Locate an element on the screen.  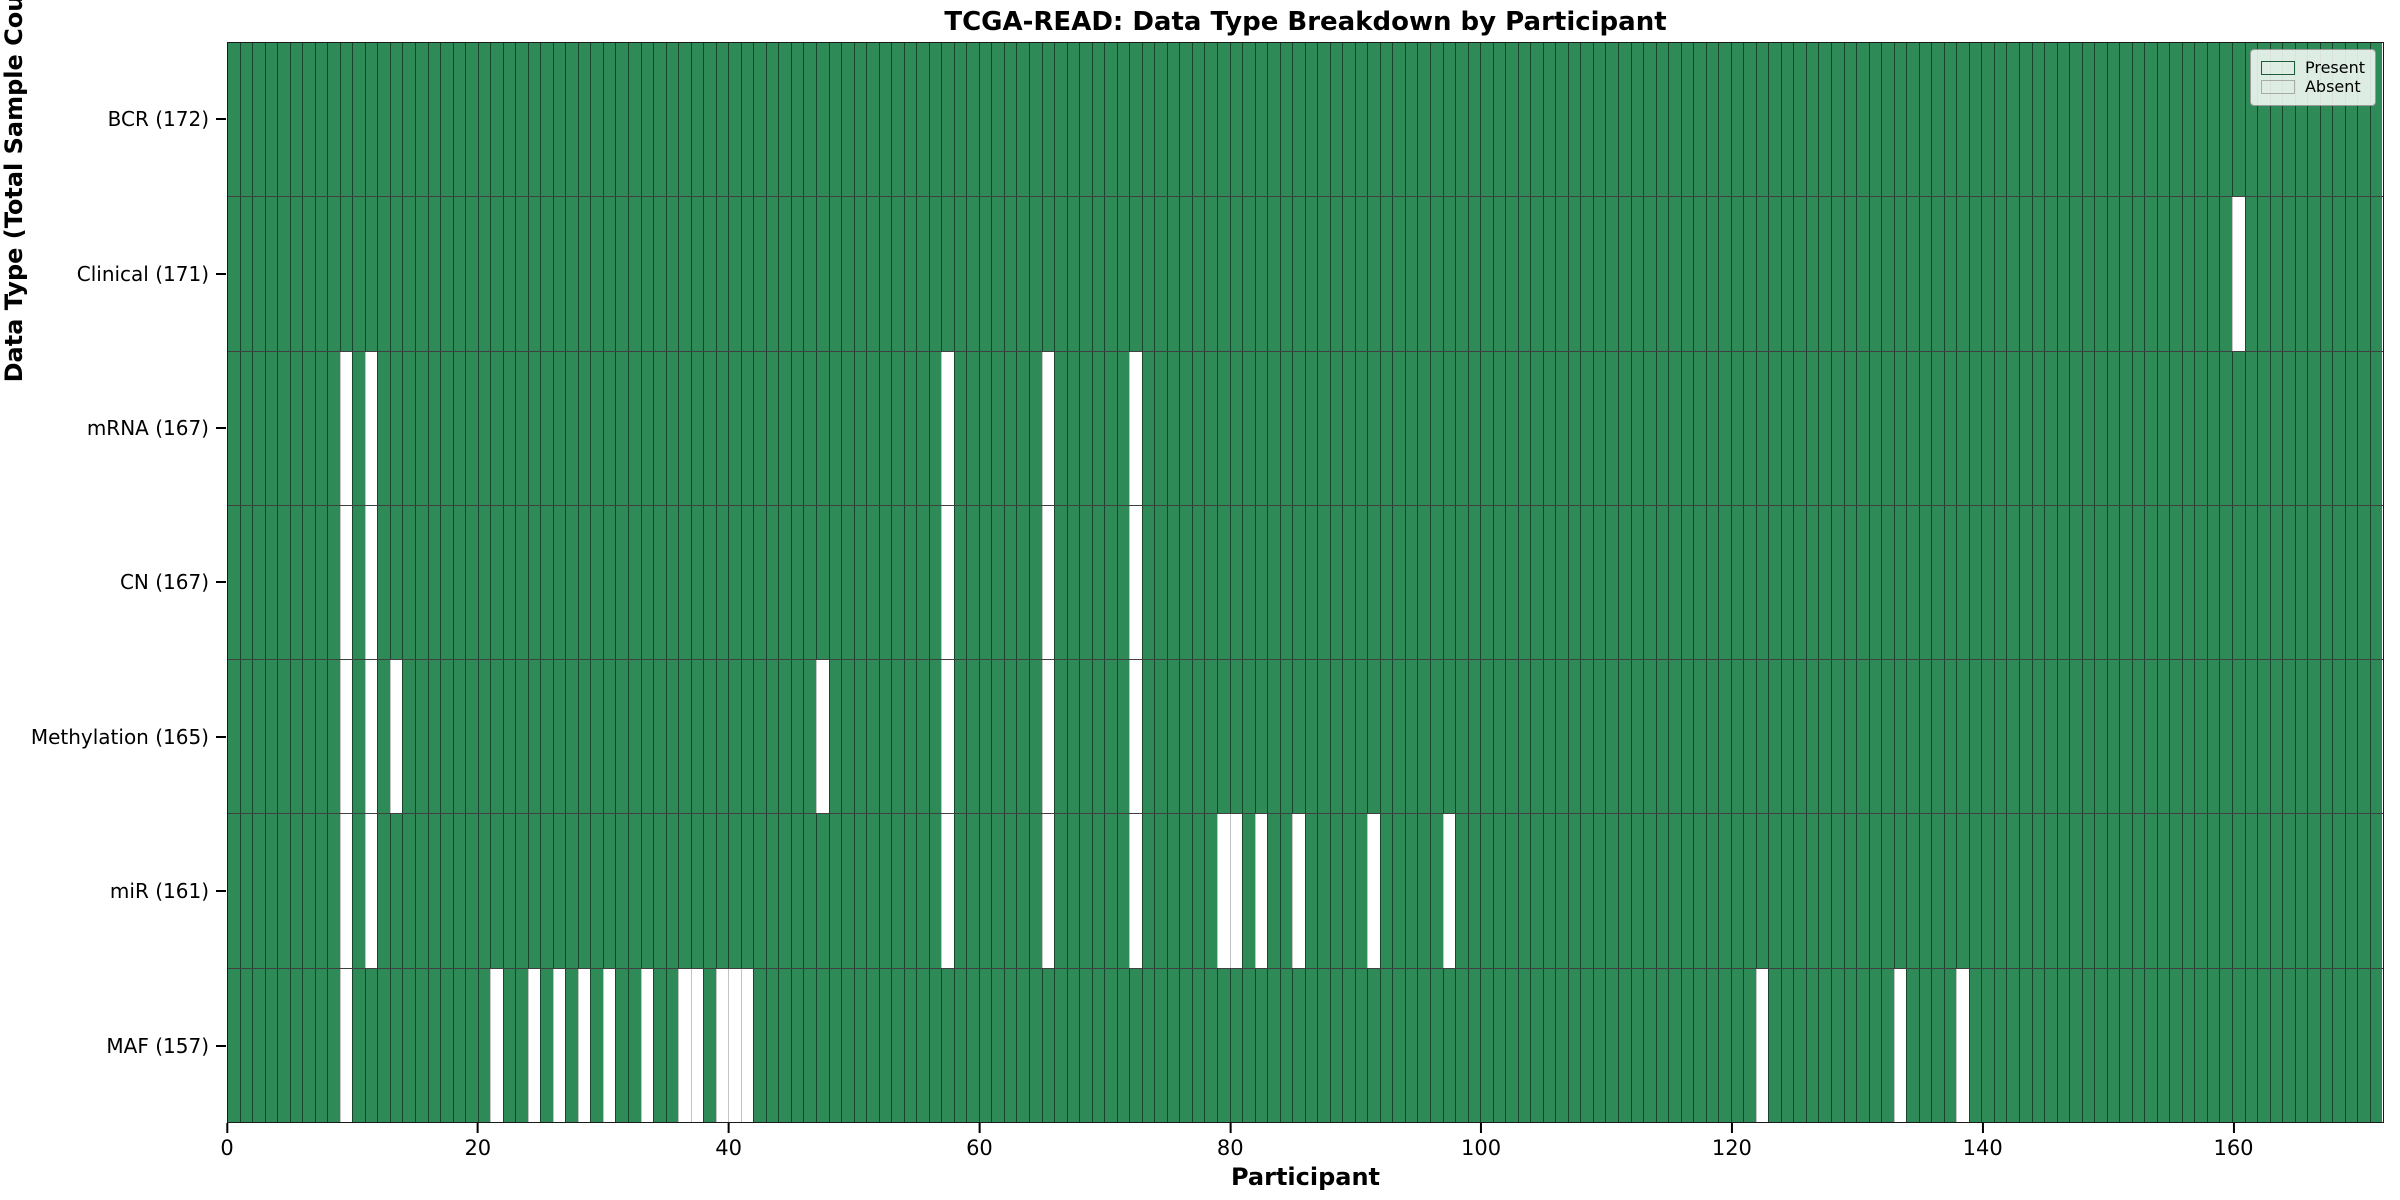
y-tick-cn: CN (167) is located at coordinates (113, 582).